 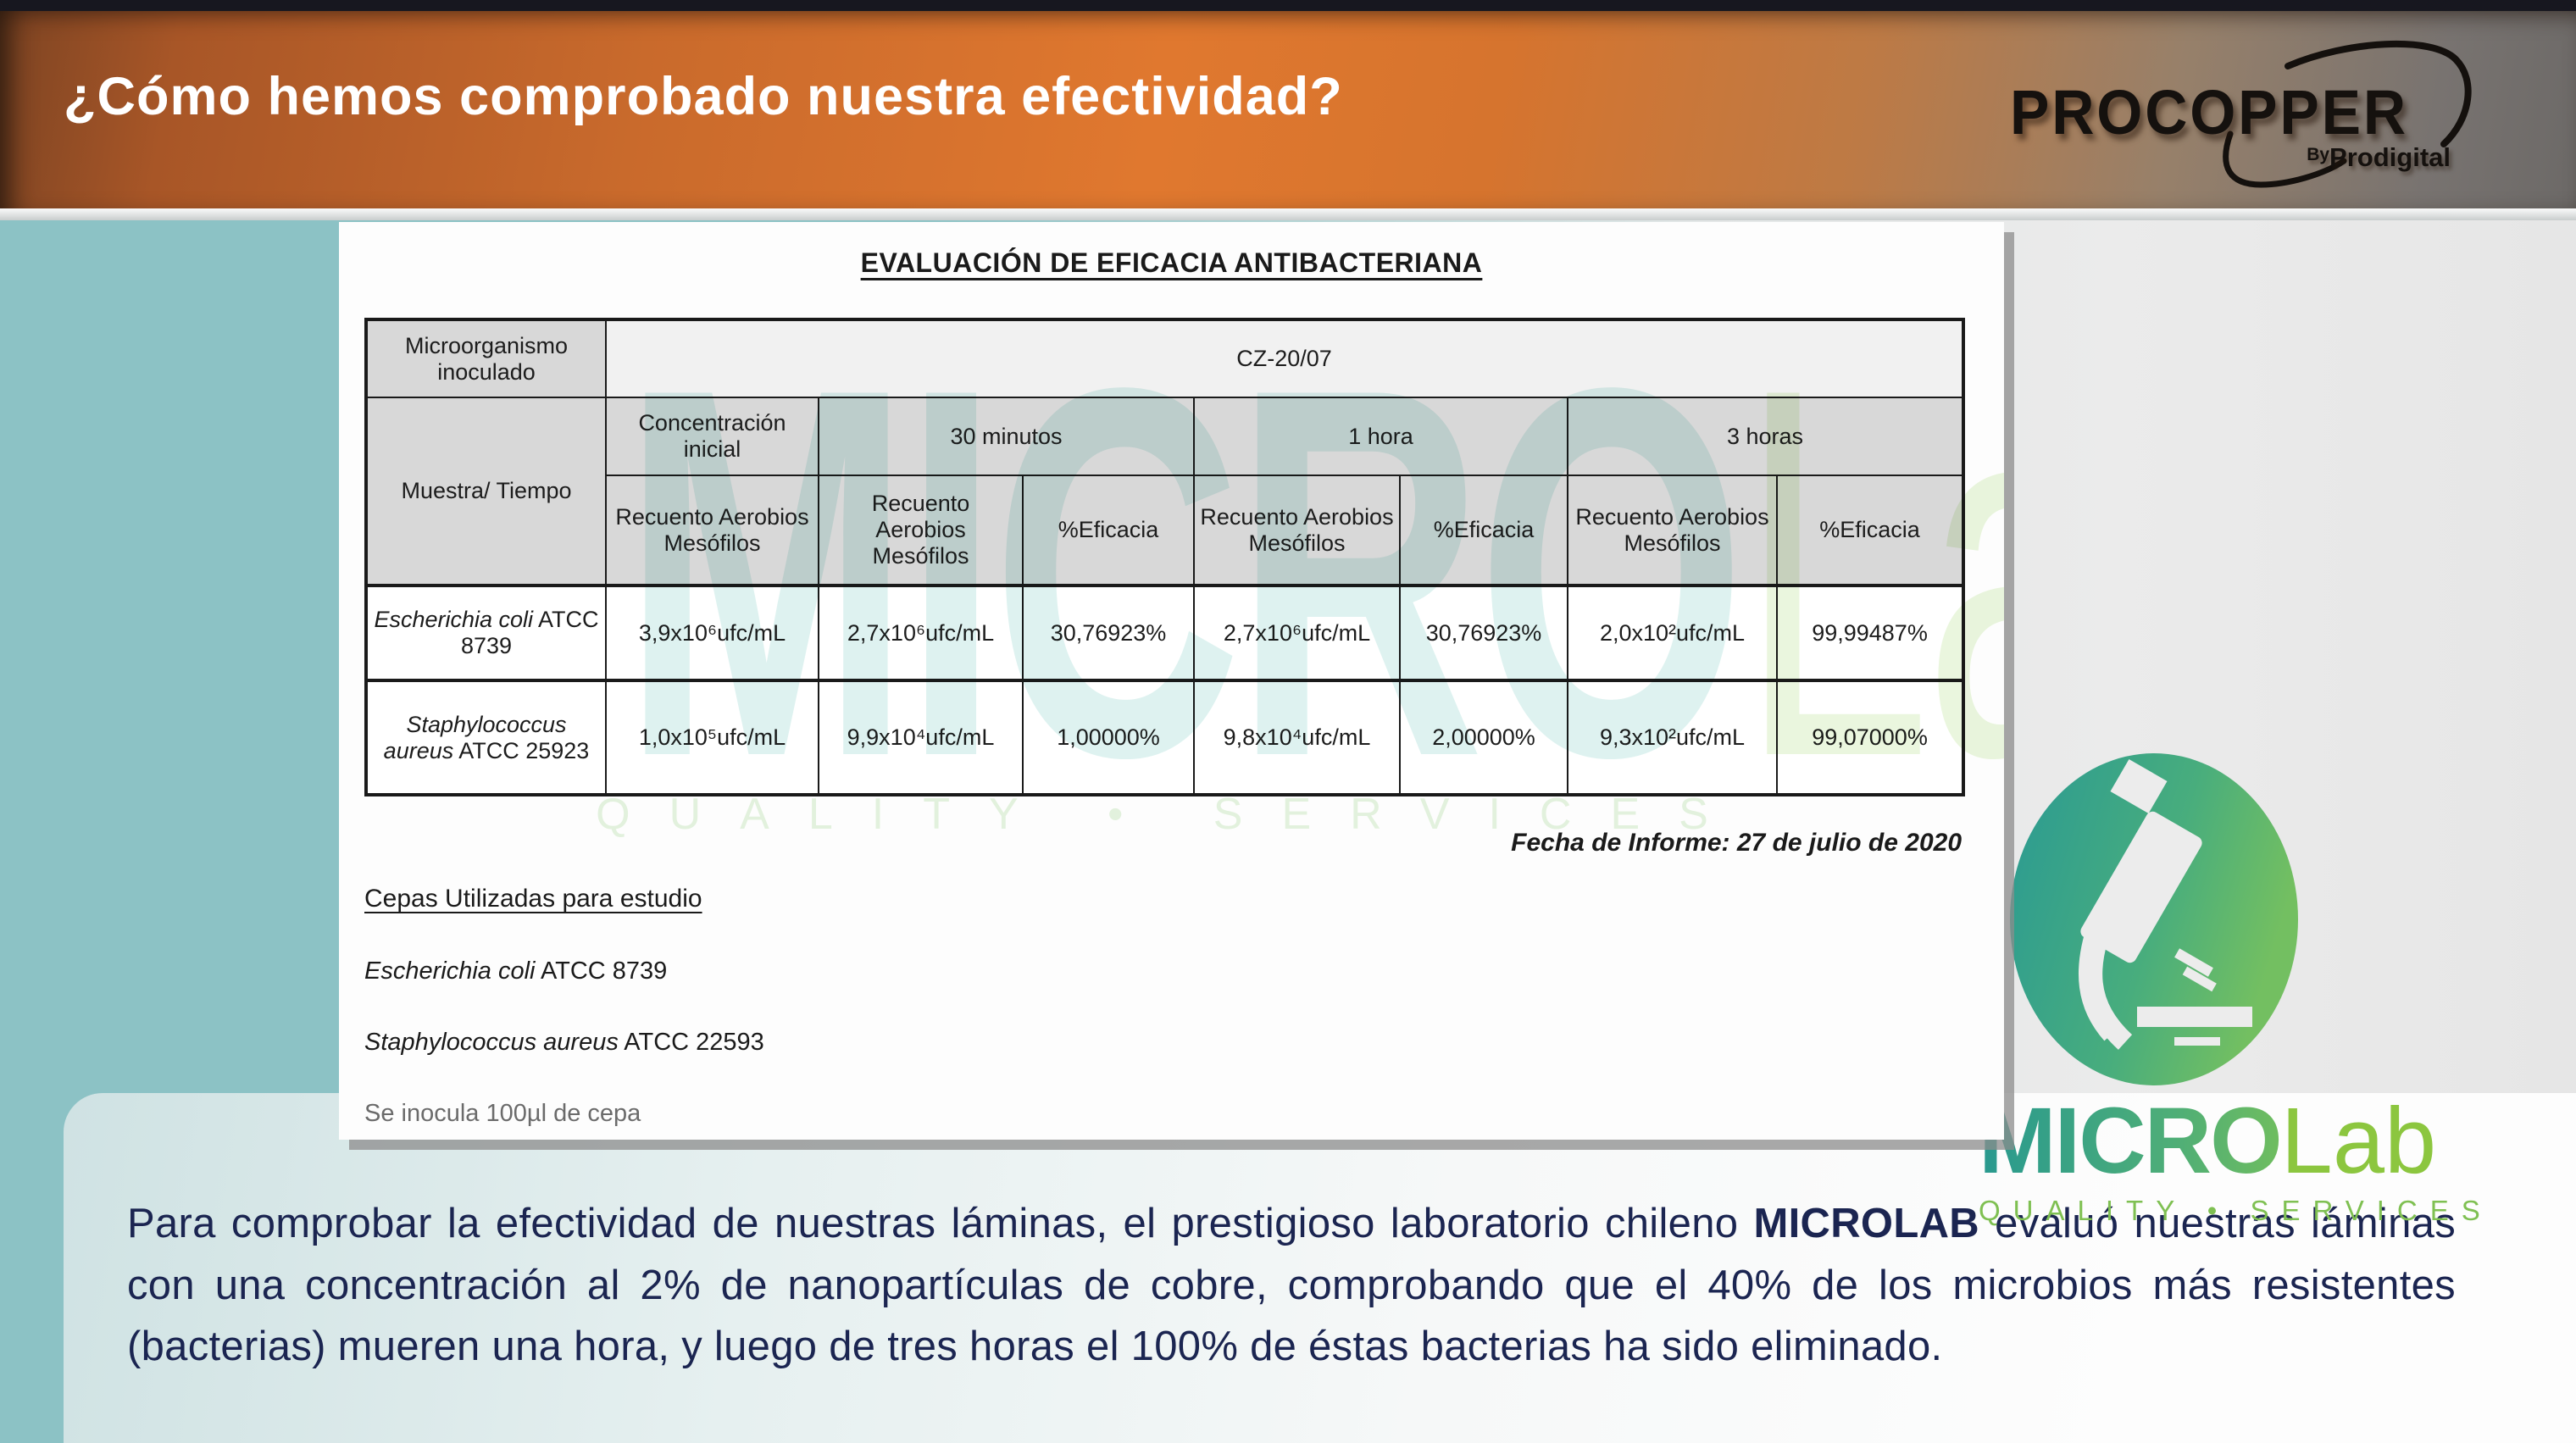 What do you see at coordinates (533, 899) in the screenshot?
I see `cepas-heading: Cepas Utilizadas para estudio` at bounding box center [533, 899].